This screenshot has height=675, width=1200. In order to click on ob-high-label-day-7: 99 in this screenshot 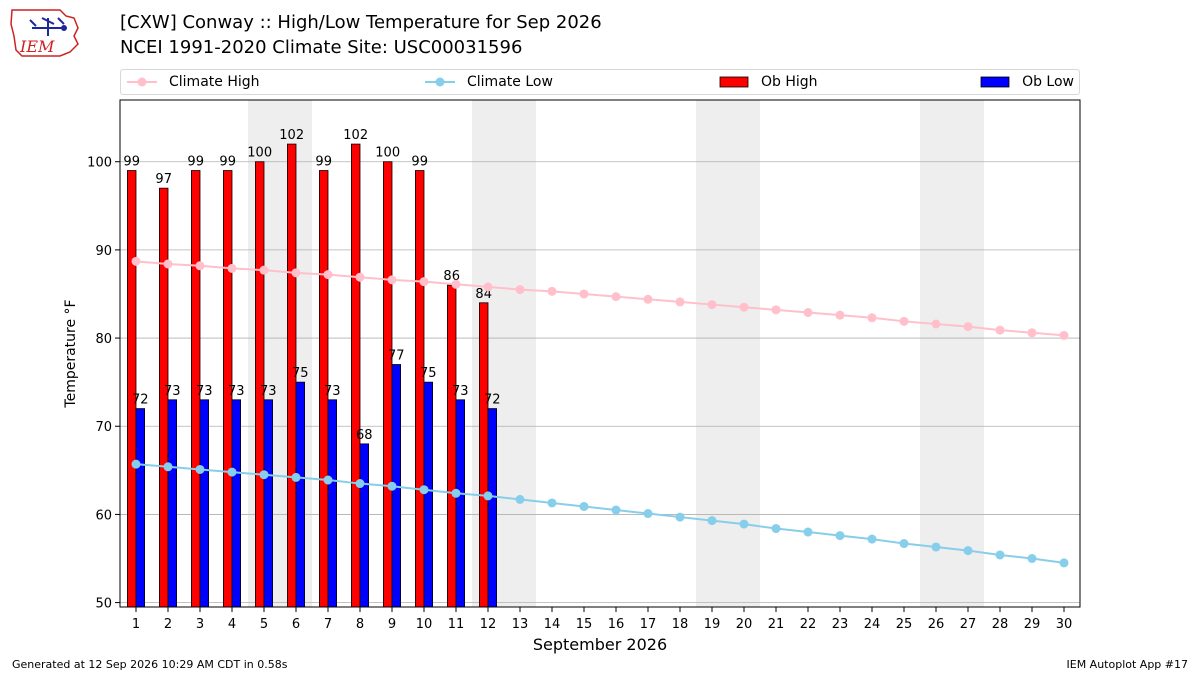, I will do `click(323, 162)`.